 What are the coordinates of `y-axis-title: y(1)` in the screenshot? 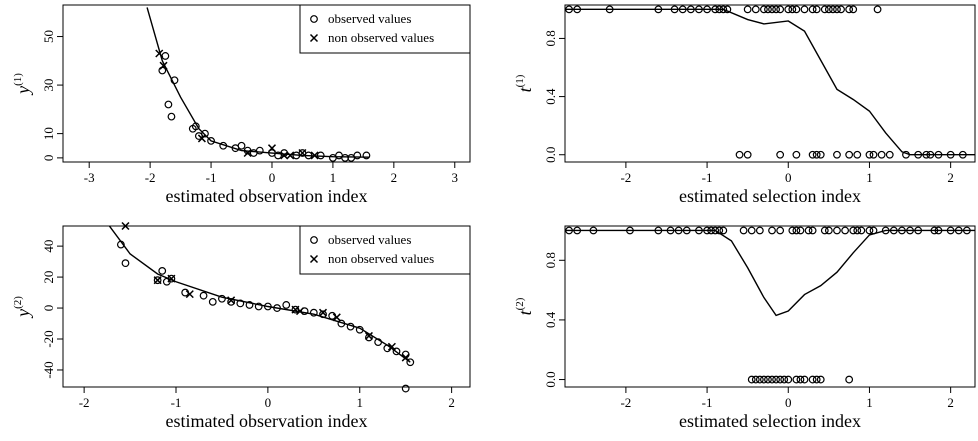 It's located at (22, 84).